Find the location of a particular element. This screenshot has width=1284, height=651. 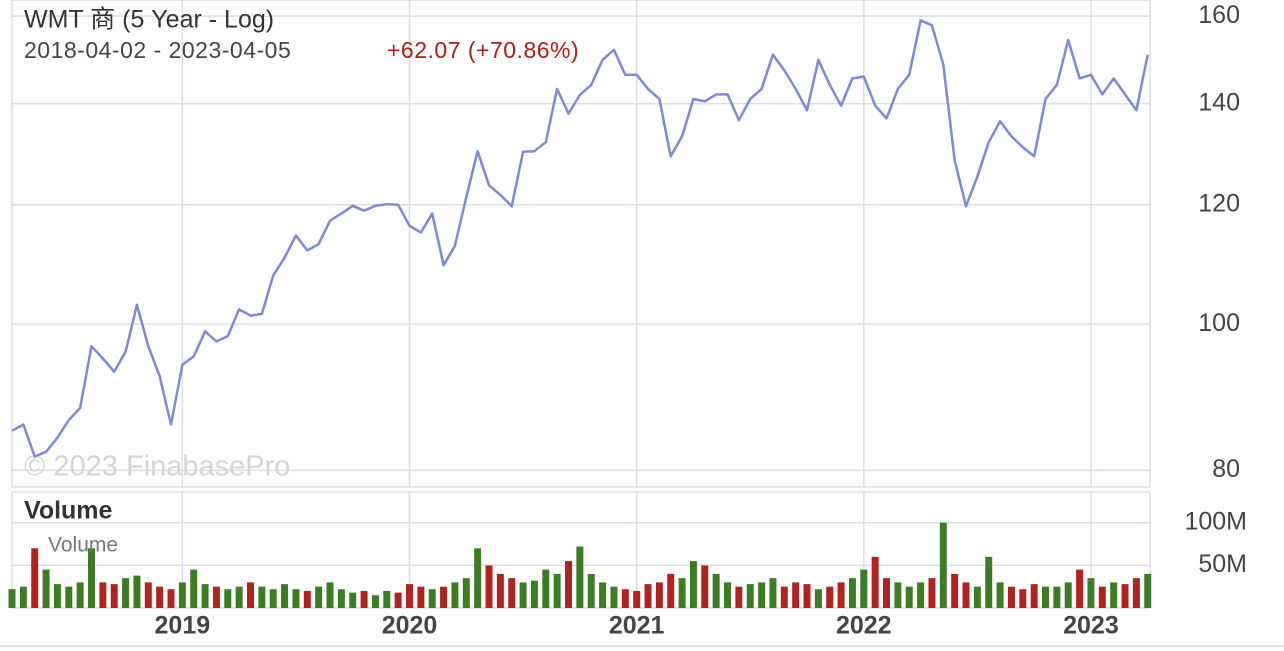

y-tick-label: 50M is located at coordinates (1222, 564).